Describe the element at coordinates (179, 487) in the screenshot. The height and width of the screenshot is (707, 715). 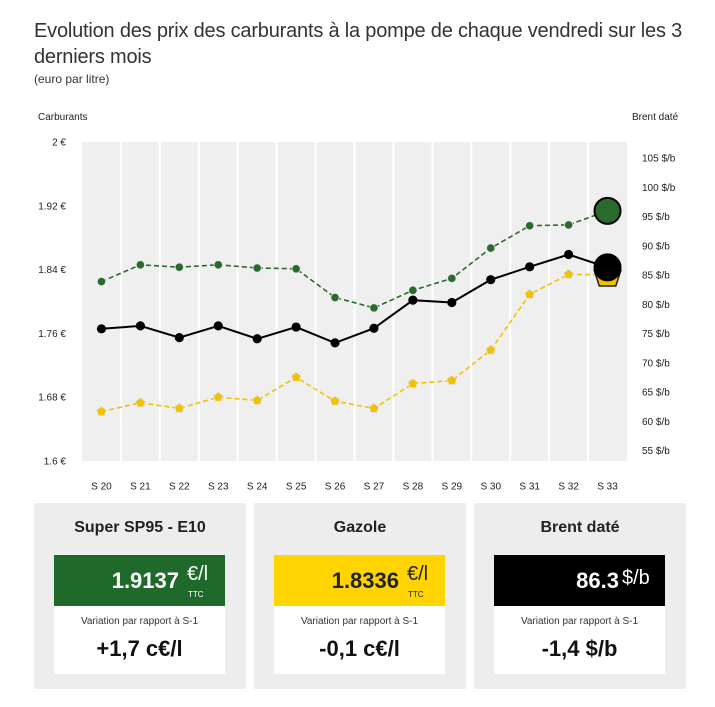
I see `x-tick-label: S 22` at that location.